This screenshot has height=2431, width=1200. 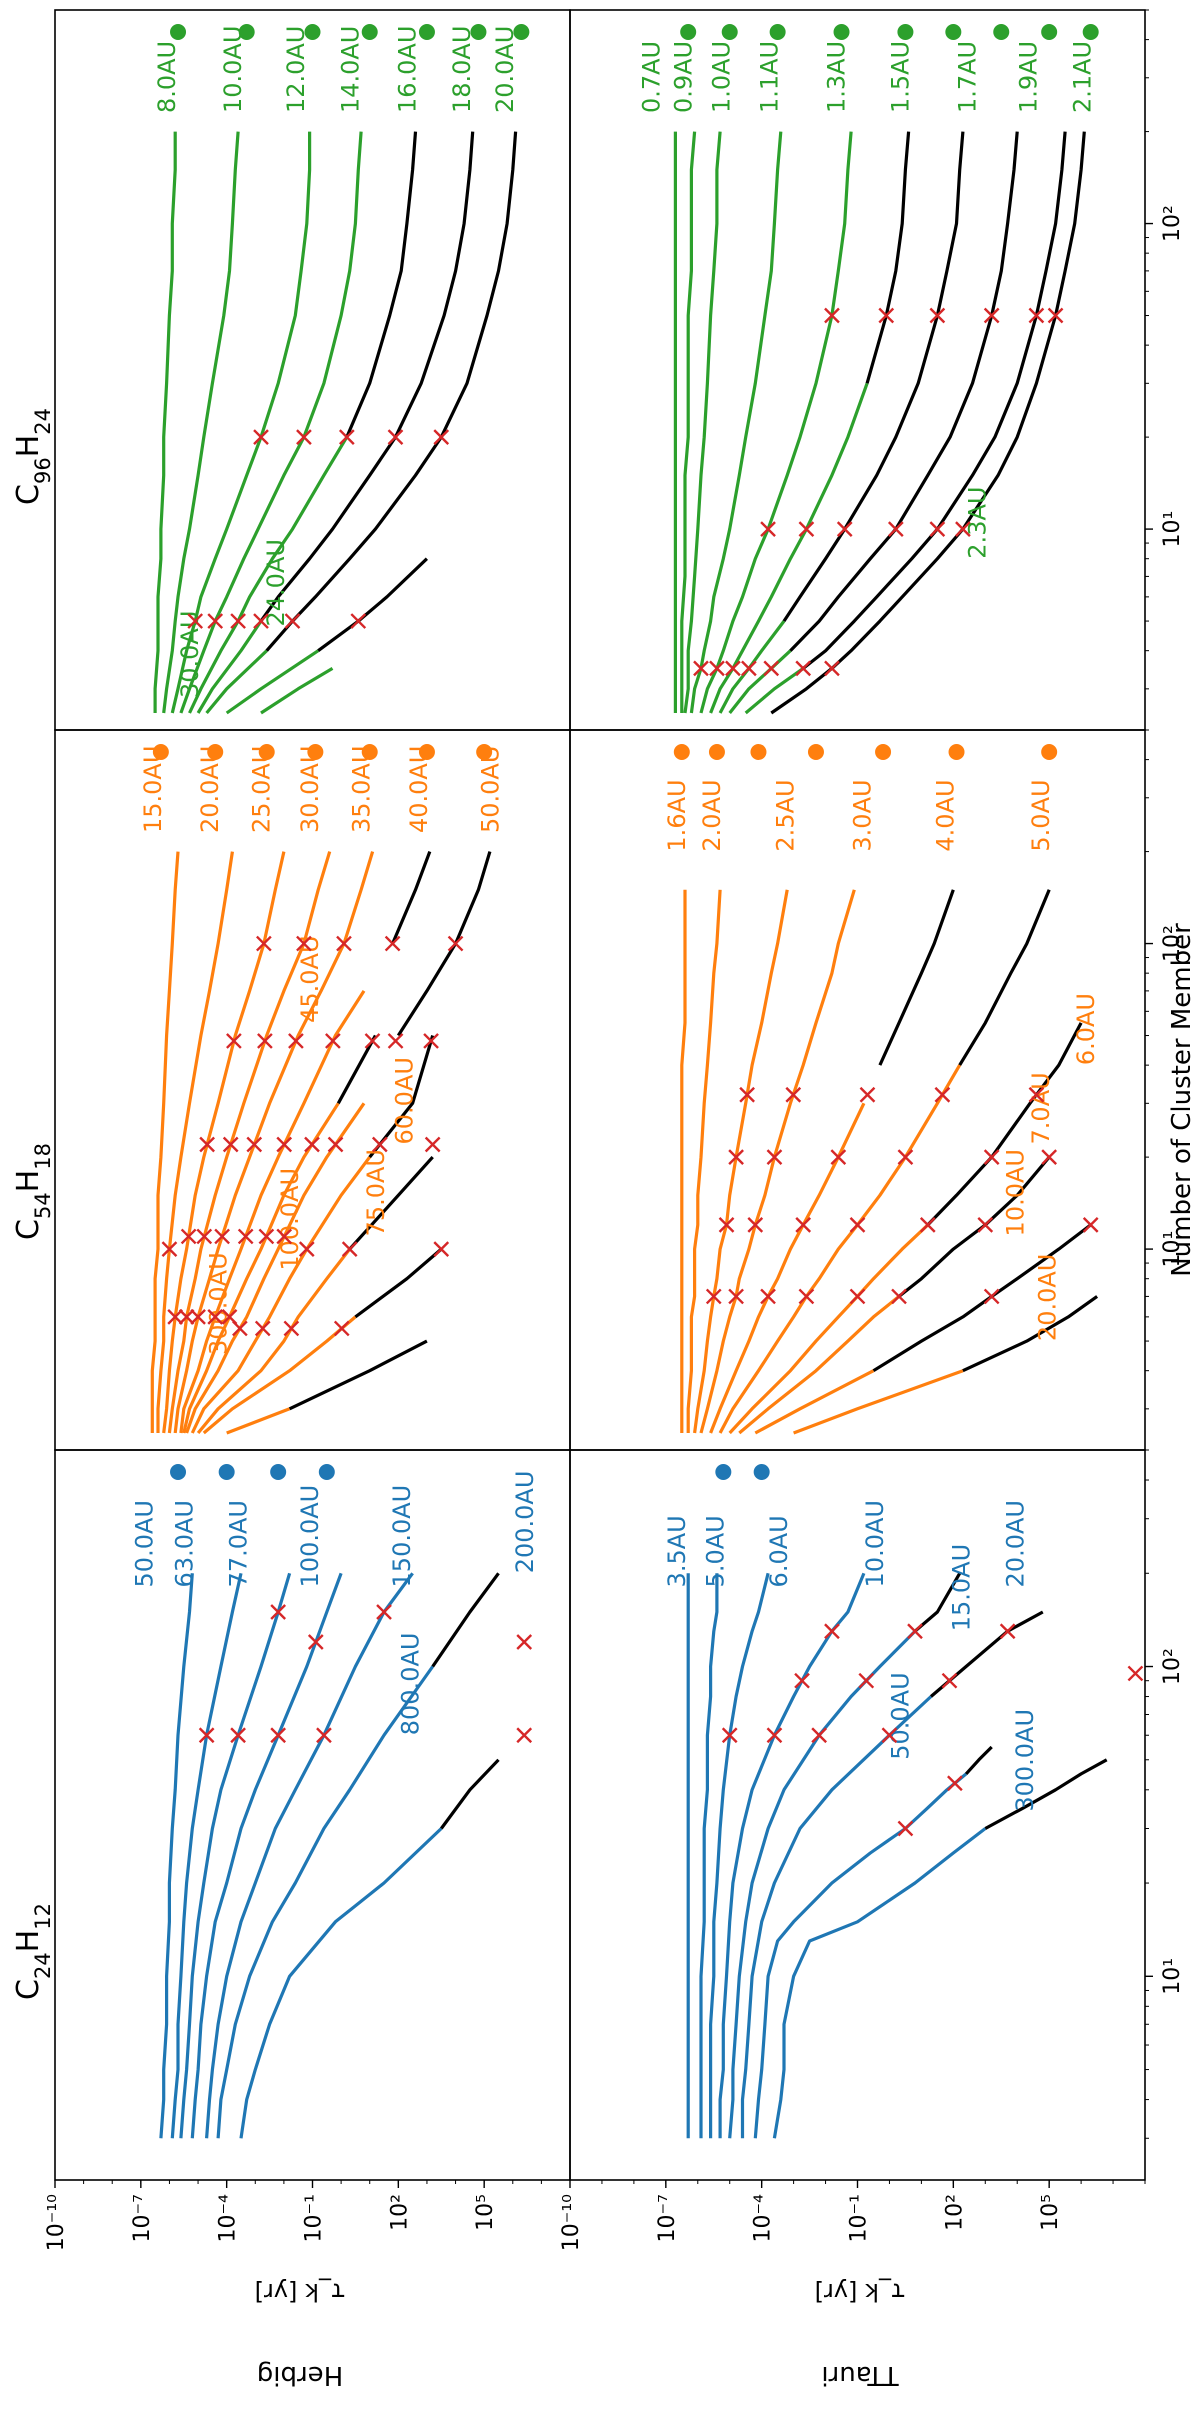 What do you see at coordinates (977, 523) in the screenshot?
I see `curve-label-r1-c2-0: 2.3AU` at bounding box center [977, 523].